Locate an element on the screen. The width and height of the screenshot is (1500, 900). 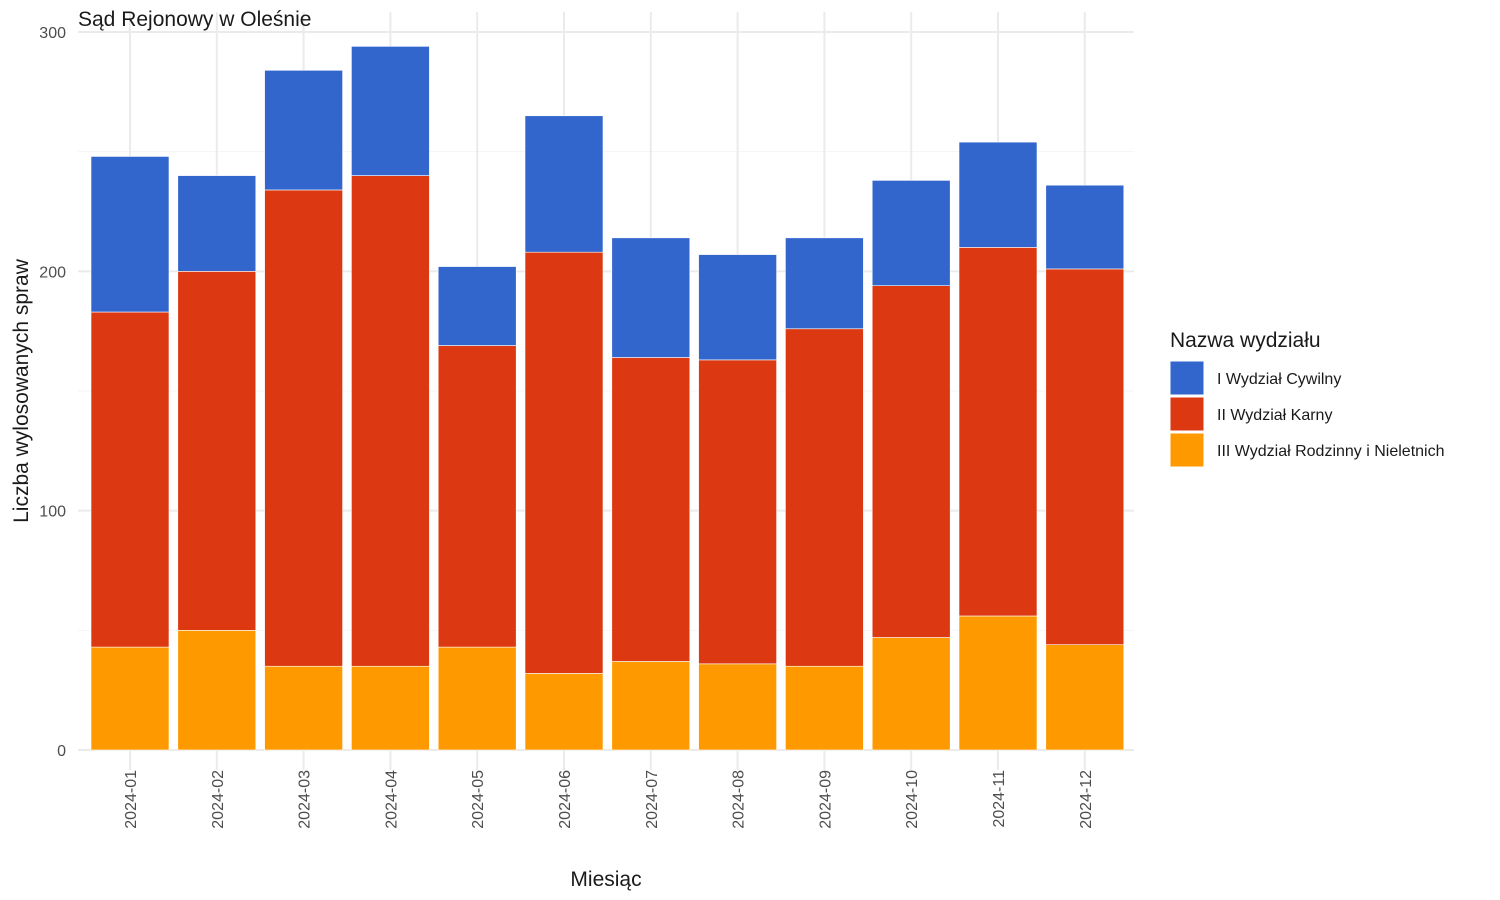
y-axis-ticks: 0 100 200 300 is located at coordinates (52, 392).